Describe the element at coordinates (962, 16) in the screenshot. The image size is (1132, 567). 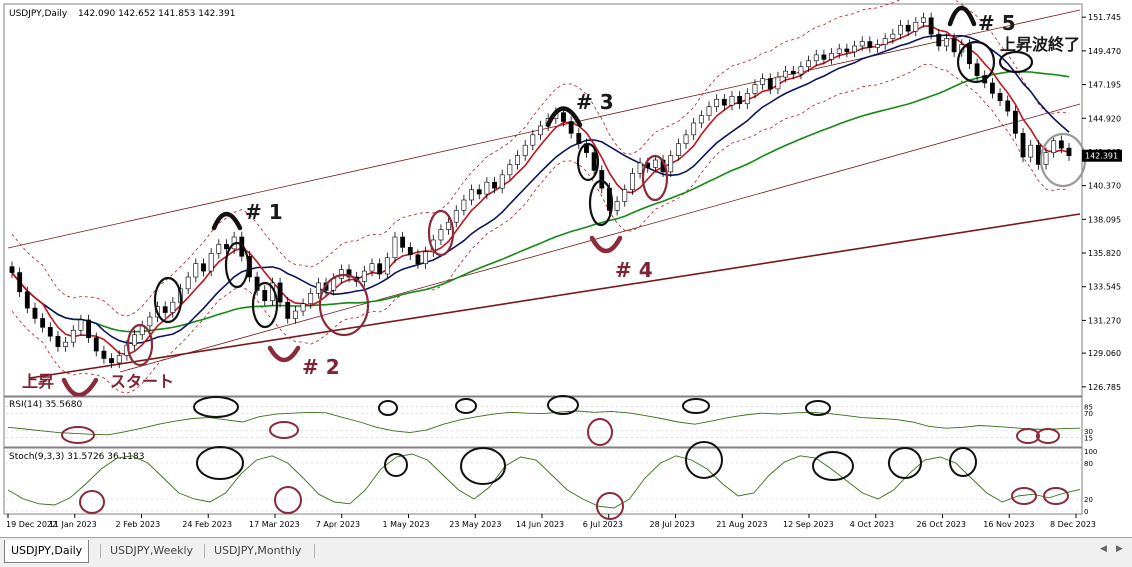
I see `wave-5-peak-arc` at that location.